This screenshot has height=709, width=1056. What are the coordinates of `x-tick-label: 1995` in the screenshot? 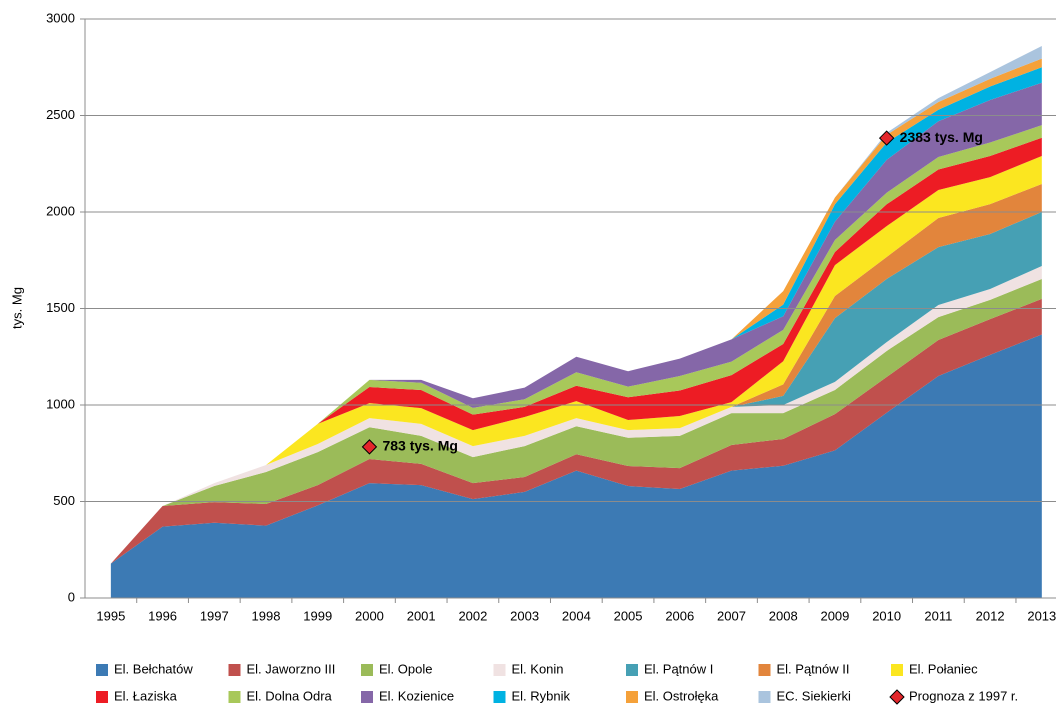 It's located at (110, 615).